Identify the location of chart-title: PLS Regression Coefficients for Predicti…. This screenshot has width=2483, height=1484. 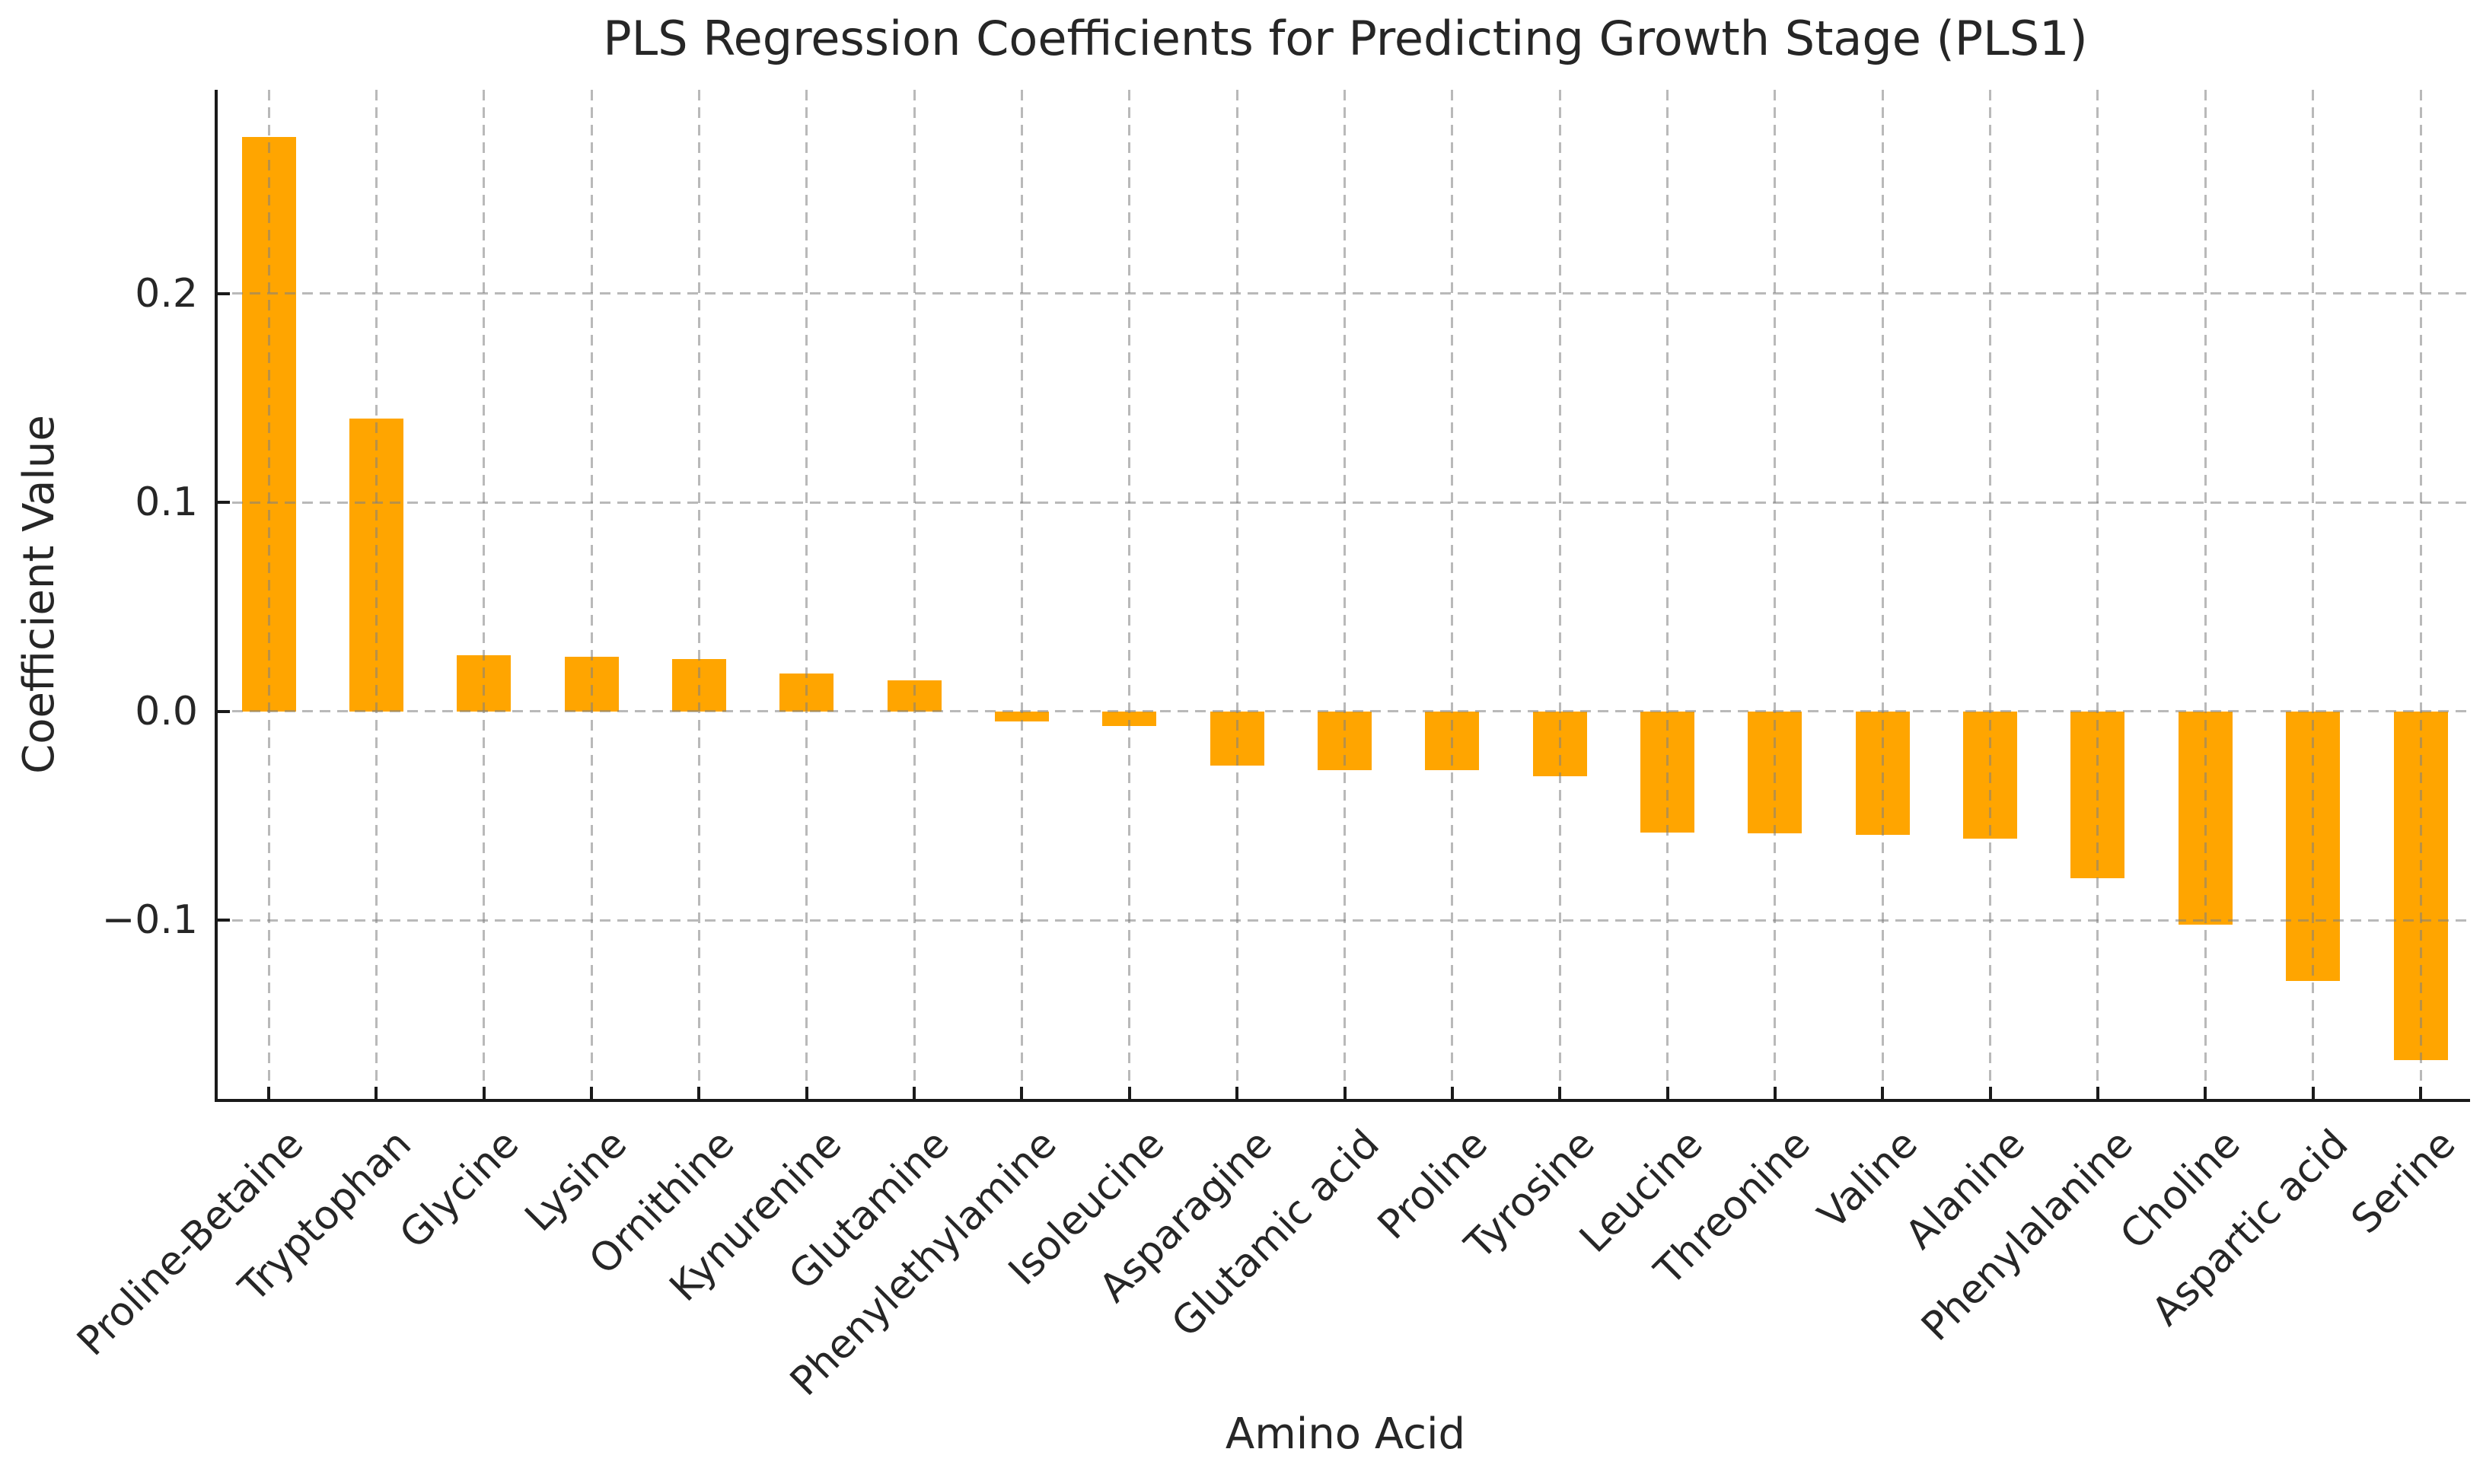
(1345, 39).